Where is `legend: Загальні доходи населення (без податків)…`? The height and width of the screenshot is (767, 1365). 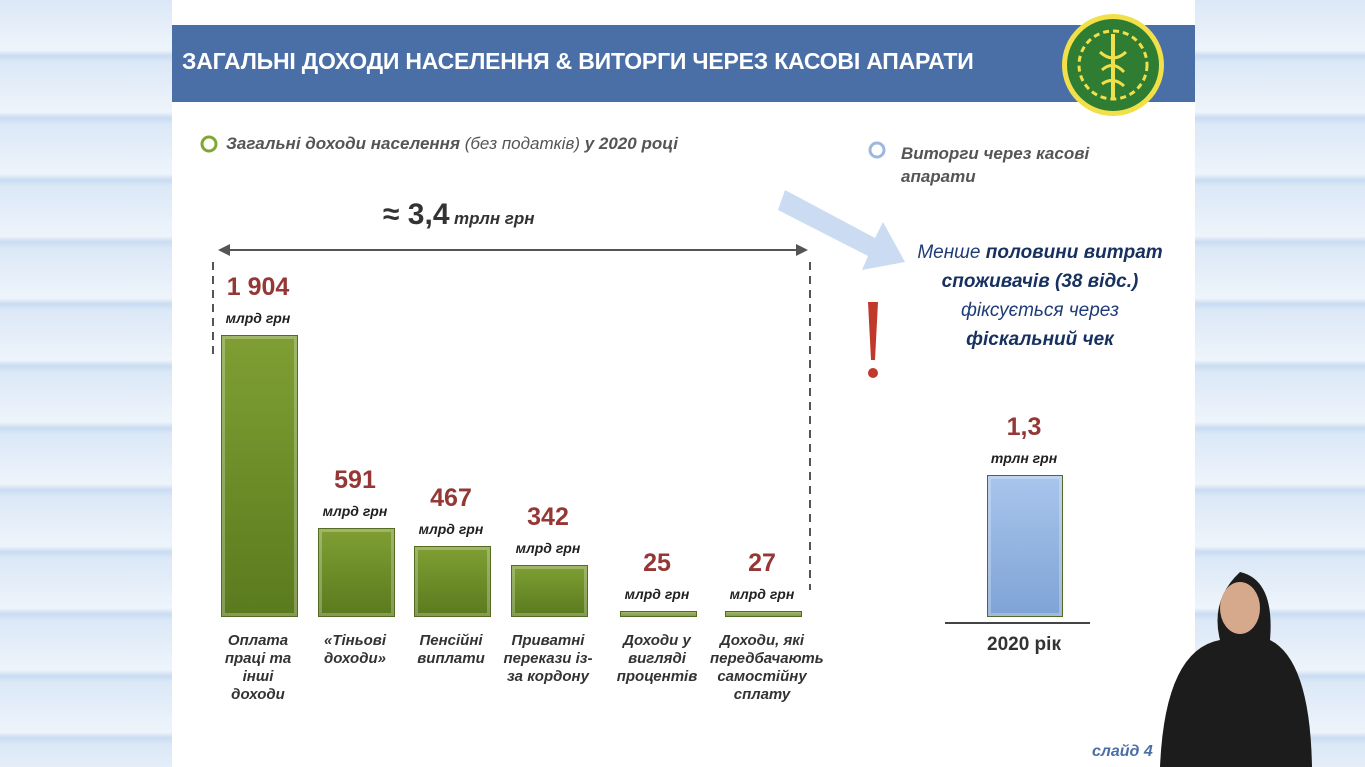 legend: Загальні доходи населення (без податків)… is located at coordinates (452, 144).